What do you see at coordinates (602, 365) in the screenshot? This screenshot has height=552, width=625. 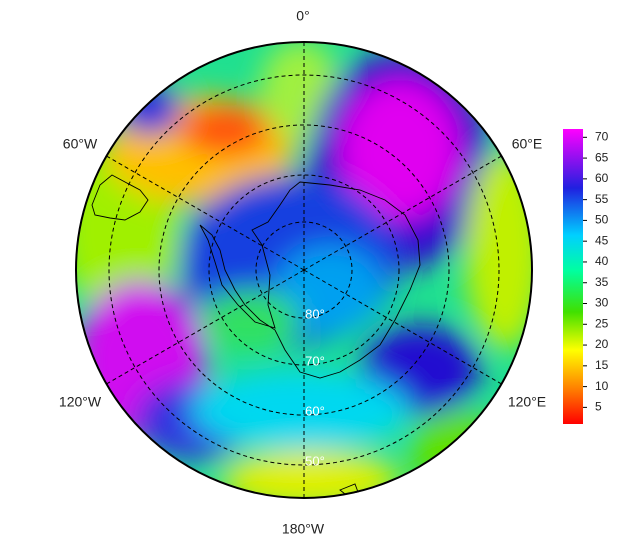 I see `colorbar-tick-label: 15` at bounding box center [602, 365].